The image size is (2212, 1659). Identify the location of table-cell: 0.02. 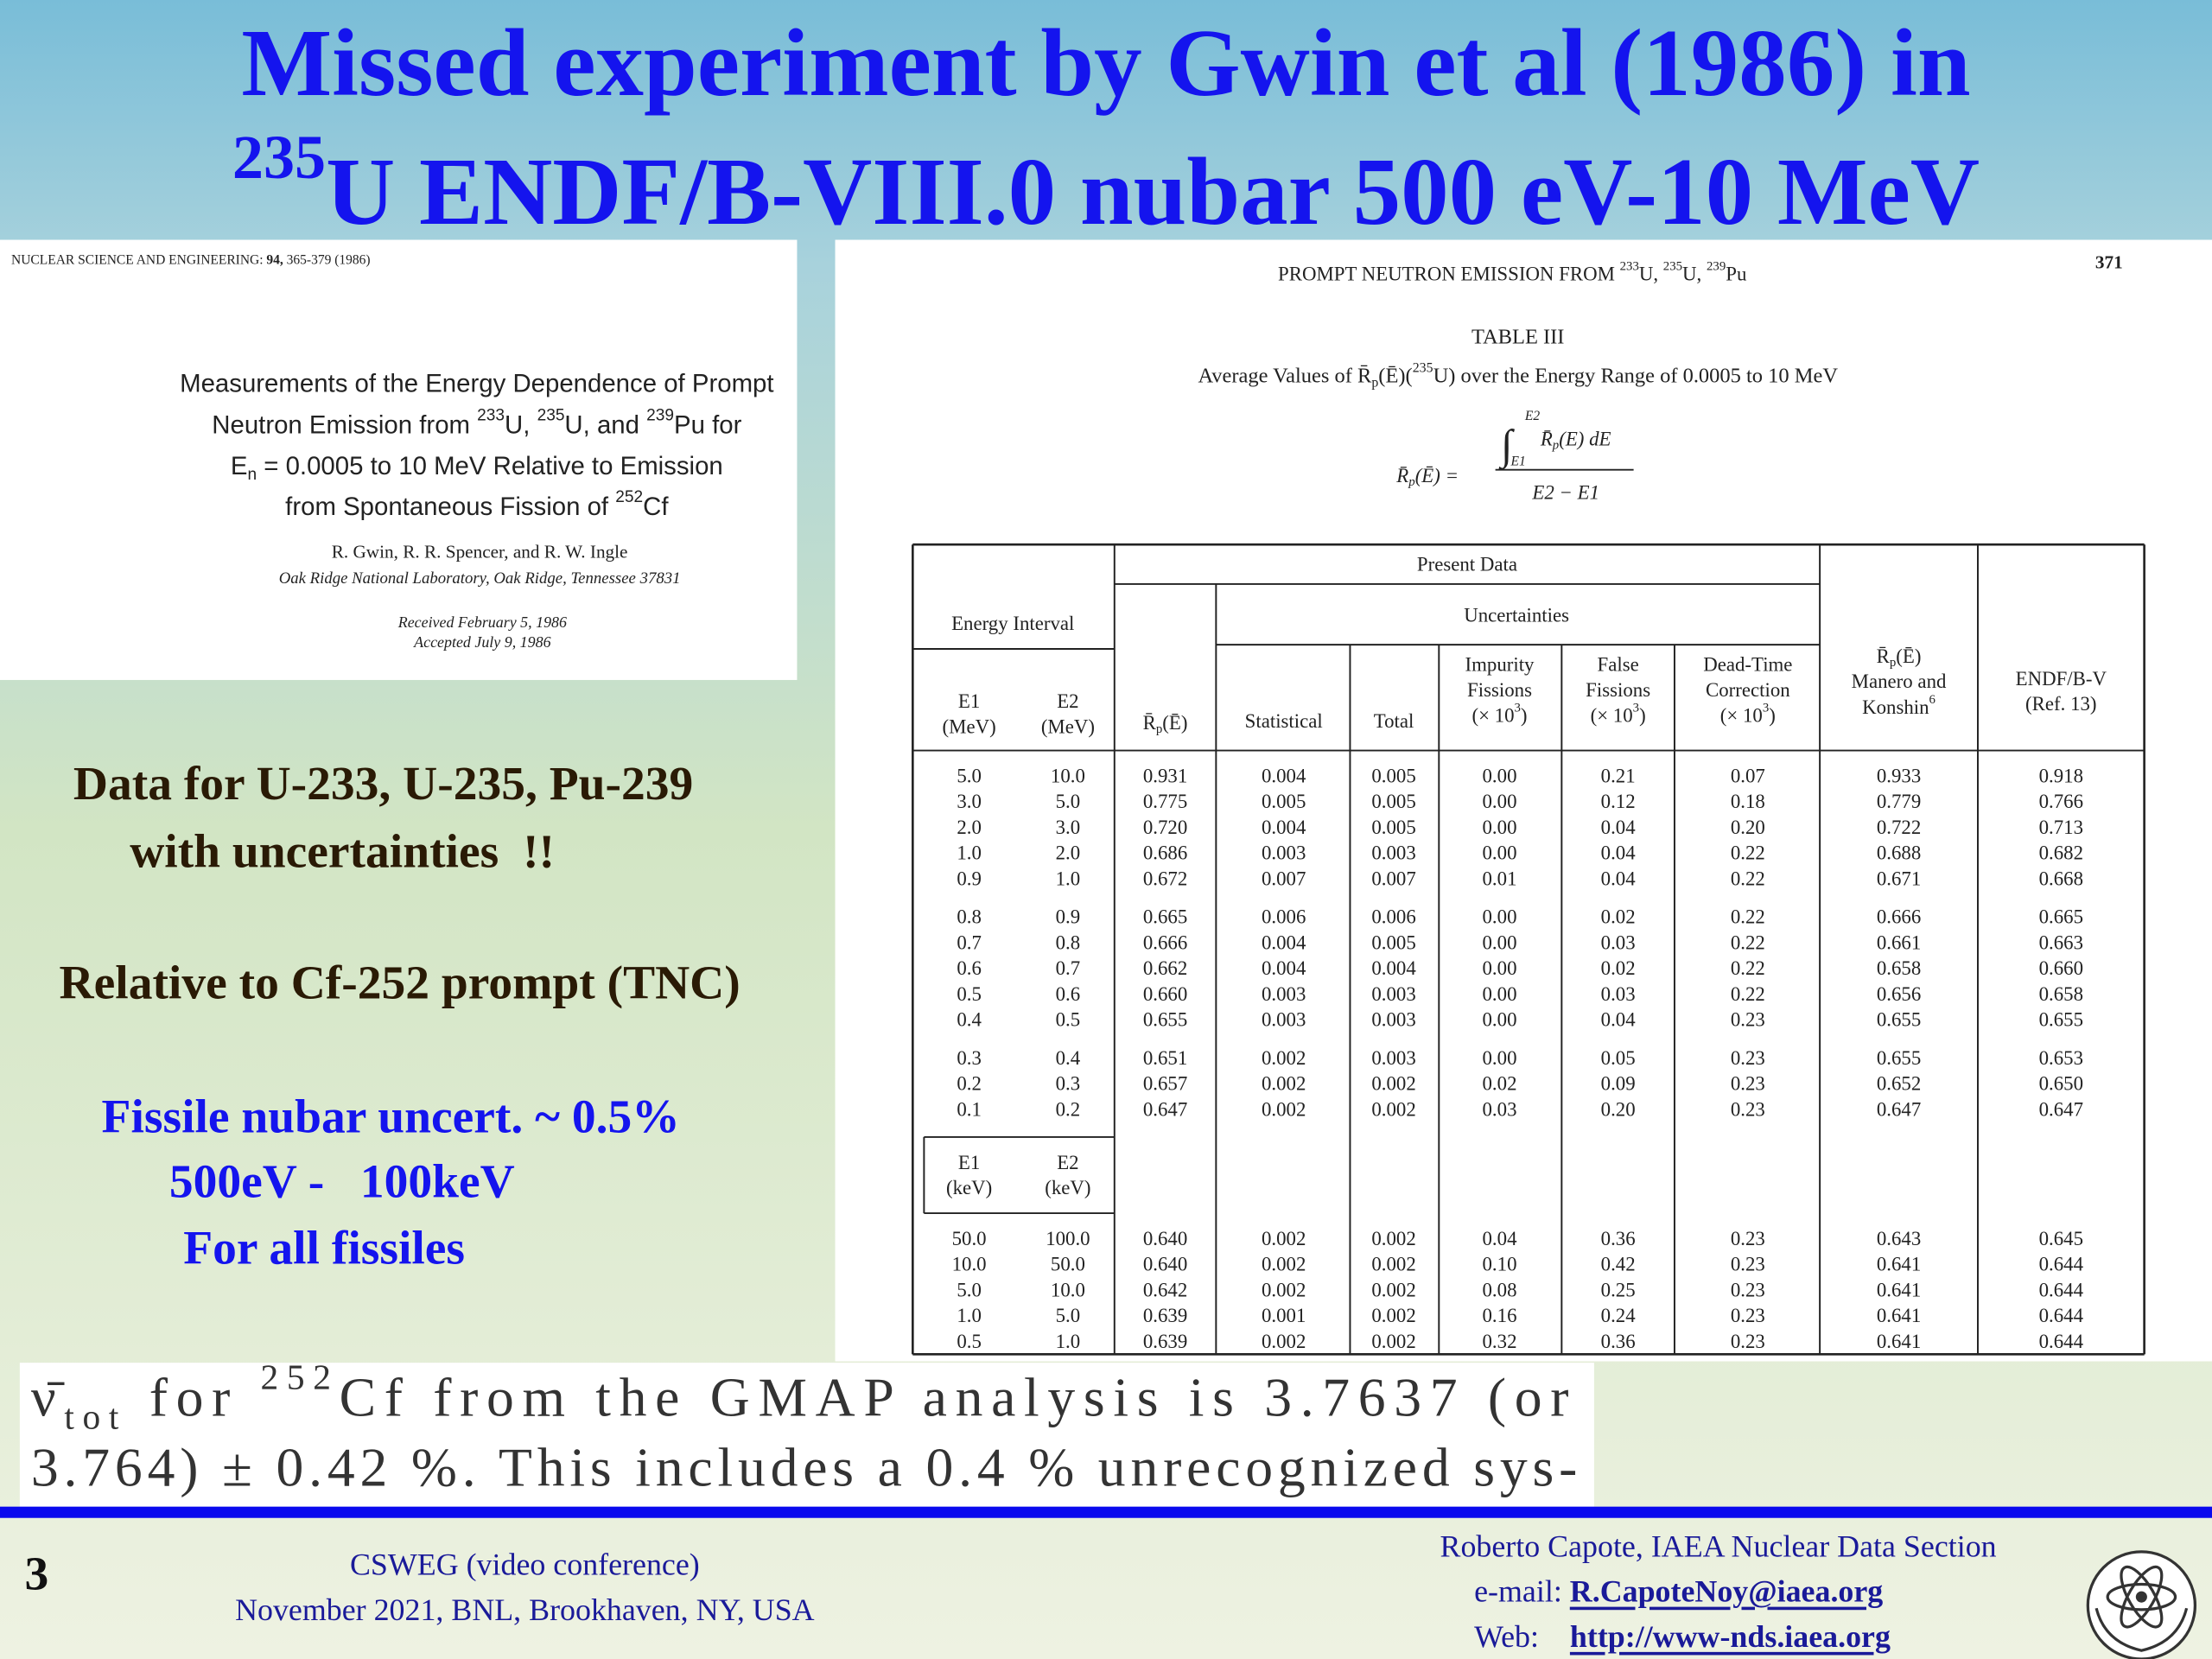
(1500, 1084).